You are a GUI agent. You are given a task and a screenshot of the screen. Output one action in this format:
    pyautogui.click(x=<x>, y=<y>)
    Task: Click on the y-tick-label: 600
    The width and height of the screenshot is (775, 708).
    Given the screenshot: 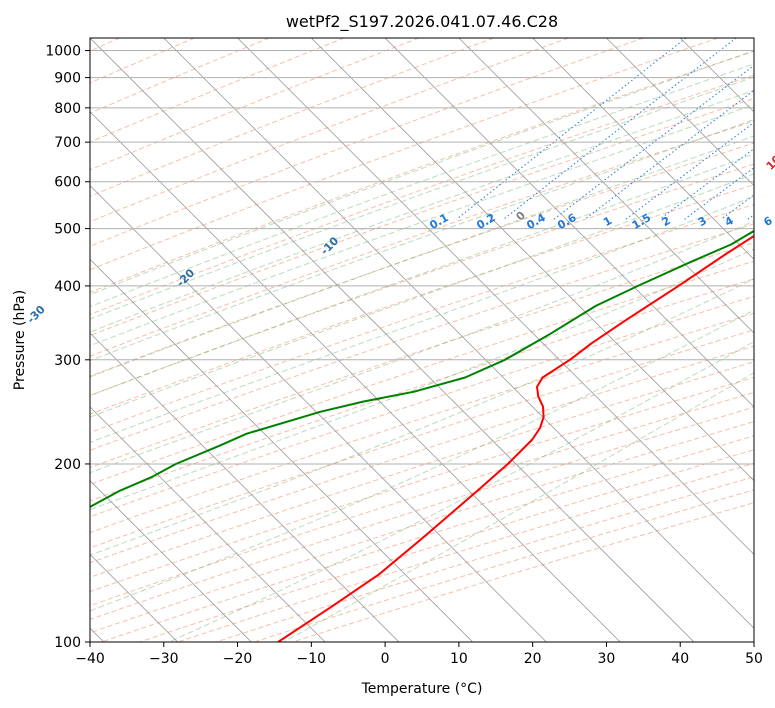 What is the action you would take?
    pyautogui.click(x=67, y=183)
    